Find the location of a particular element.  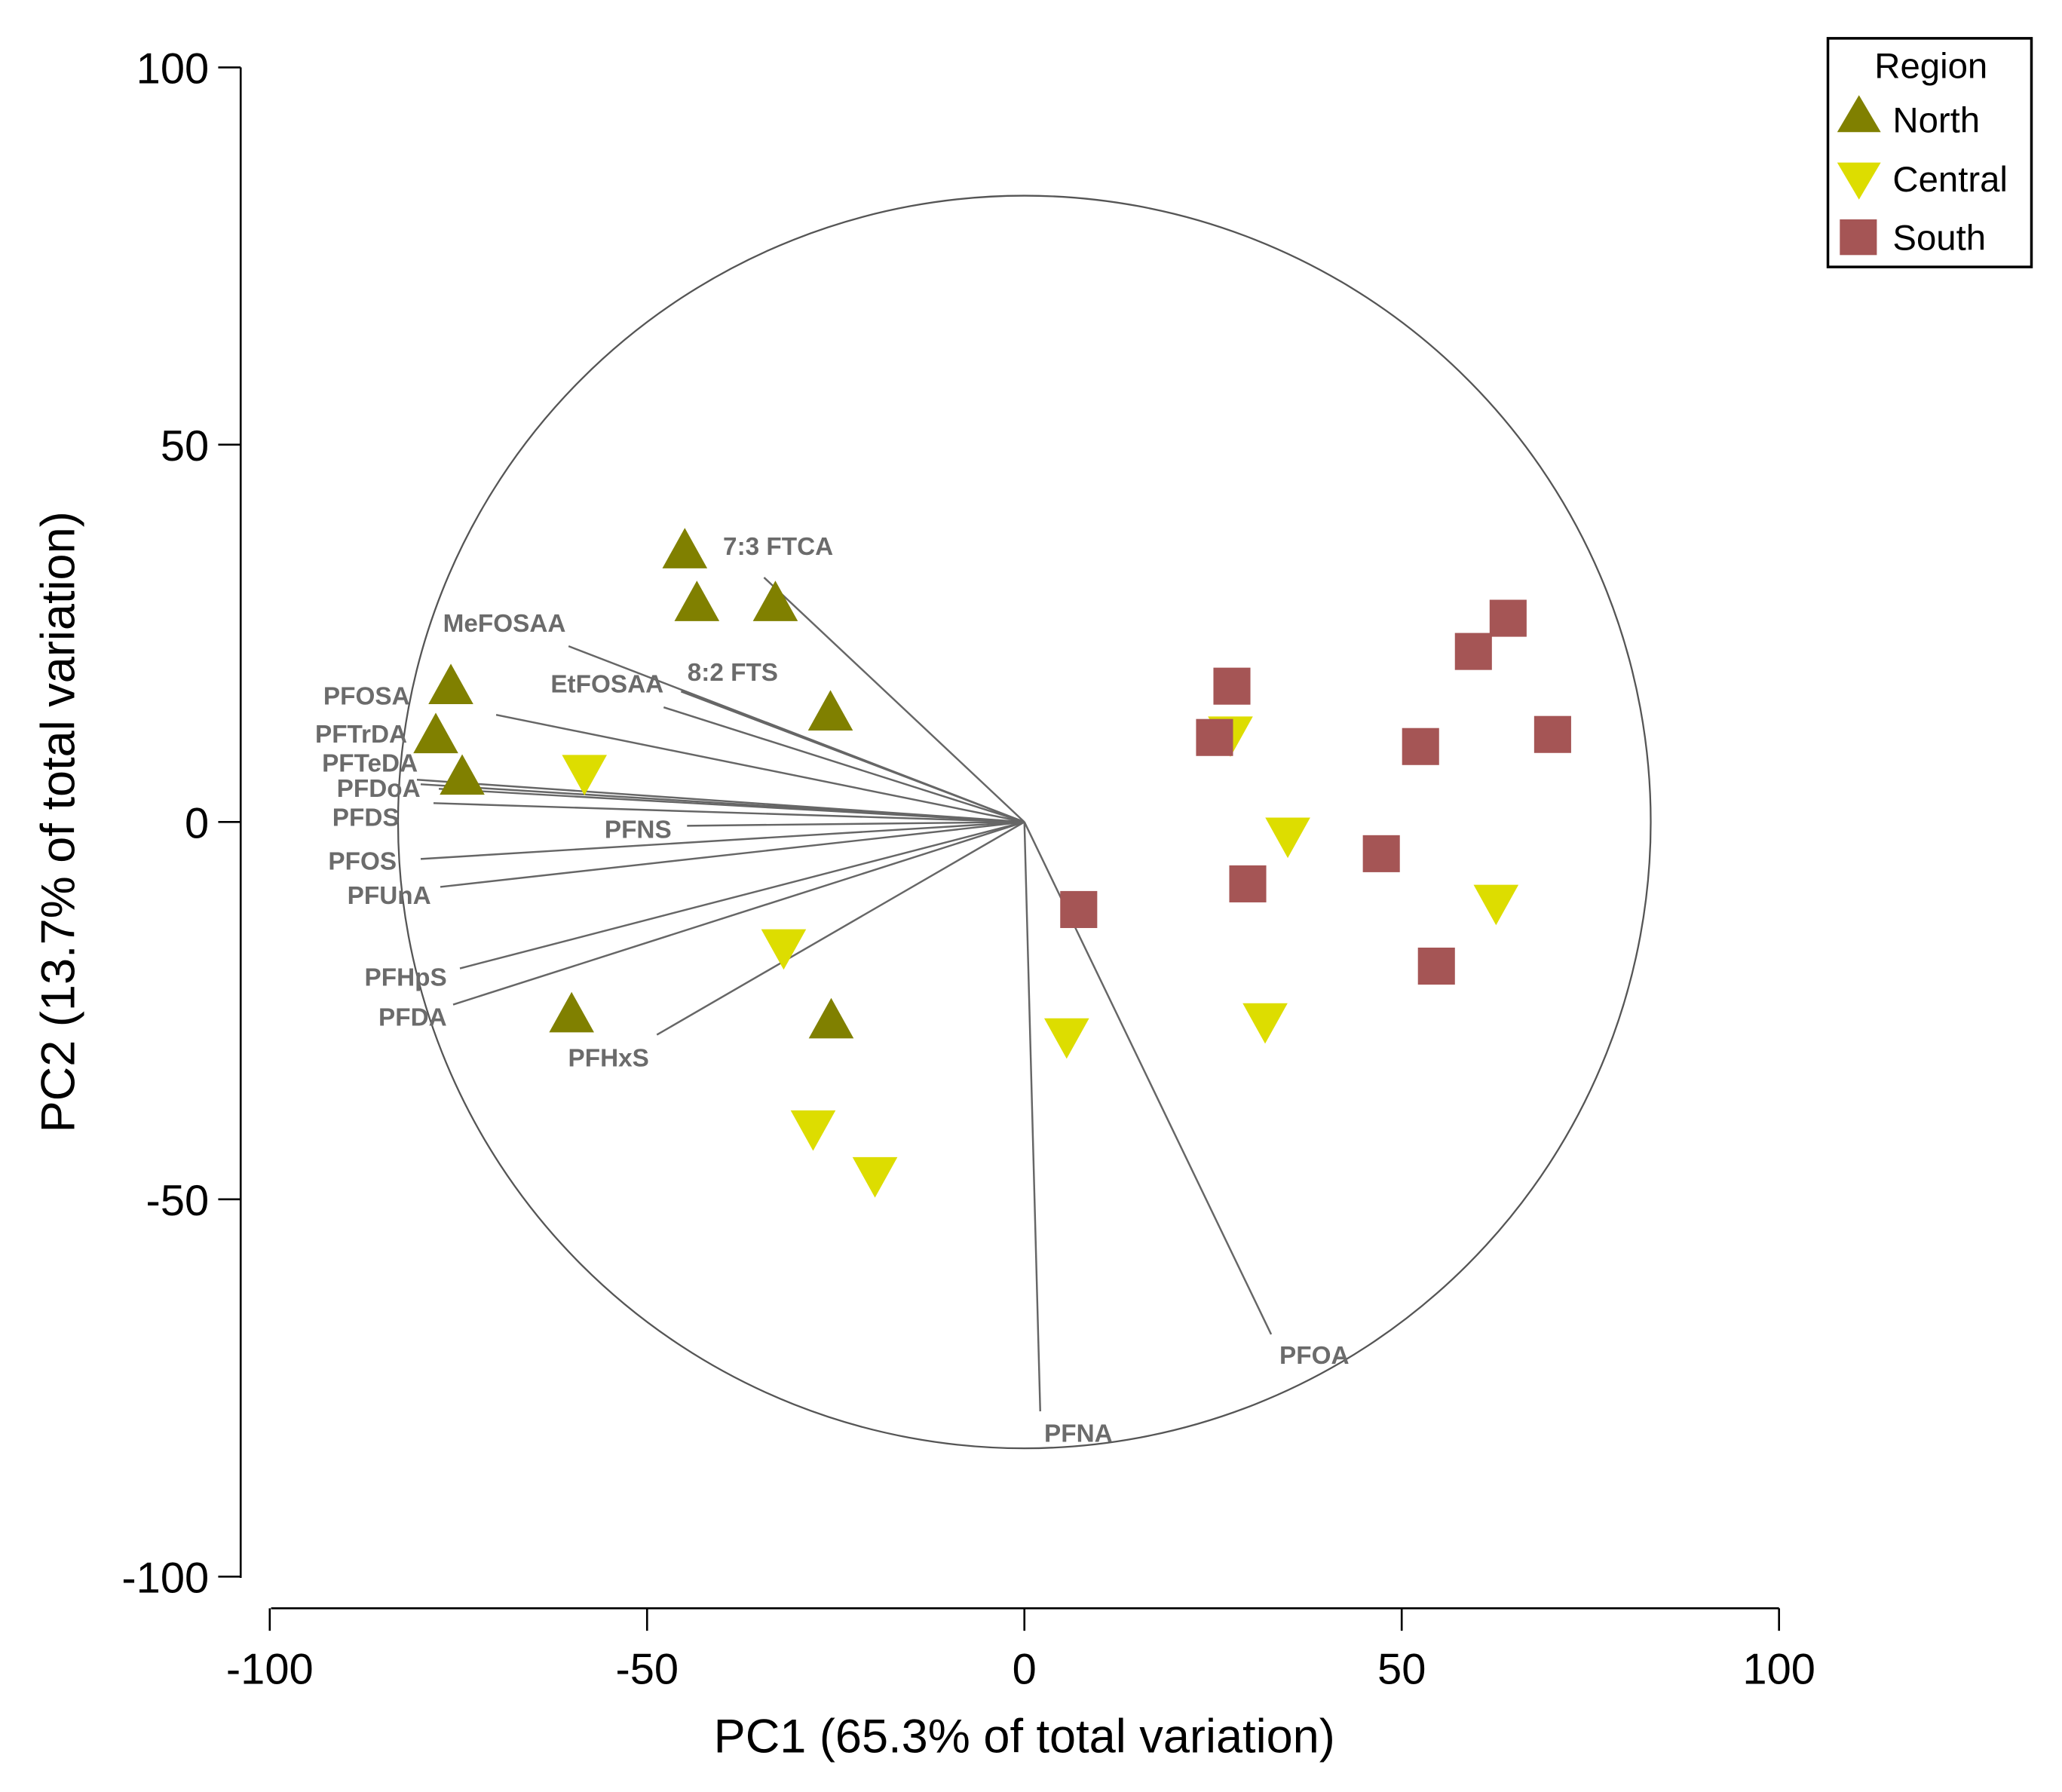

legend-north-marker is located at coordinates (1859, 114).